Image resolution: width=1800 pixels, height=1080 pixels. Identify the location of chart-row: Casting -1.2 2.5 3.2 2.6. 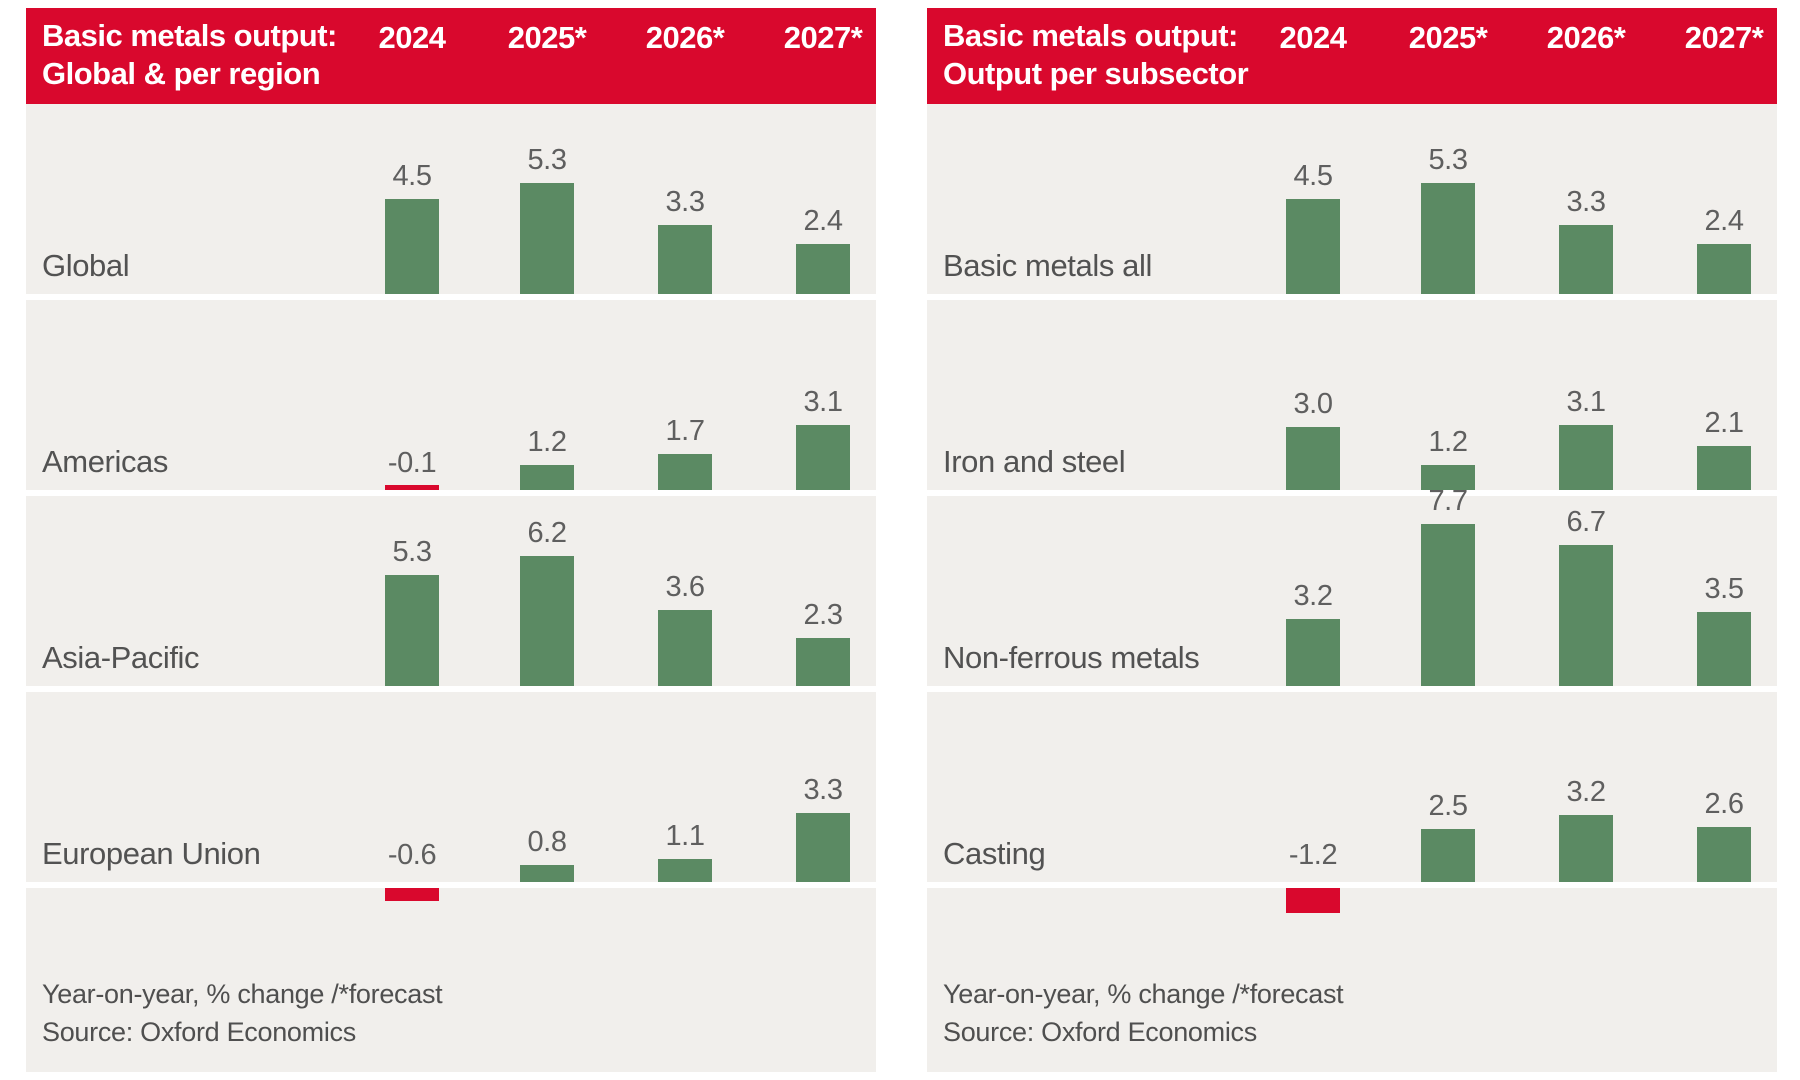
(1352, 802).